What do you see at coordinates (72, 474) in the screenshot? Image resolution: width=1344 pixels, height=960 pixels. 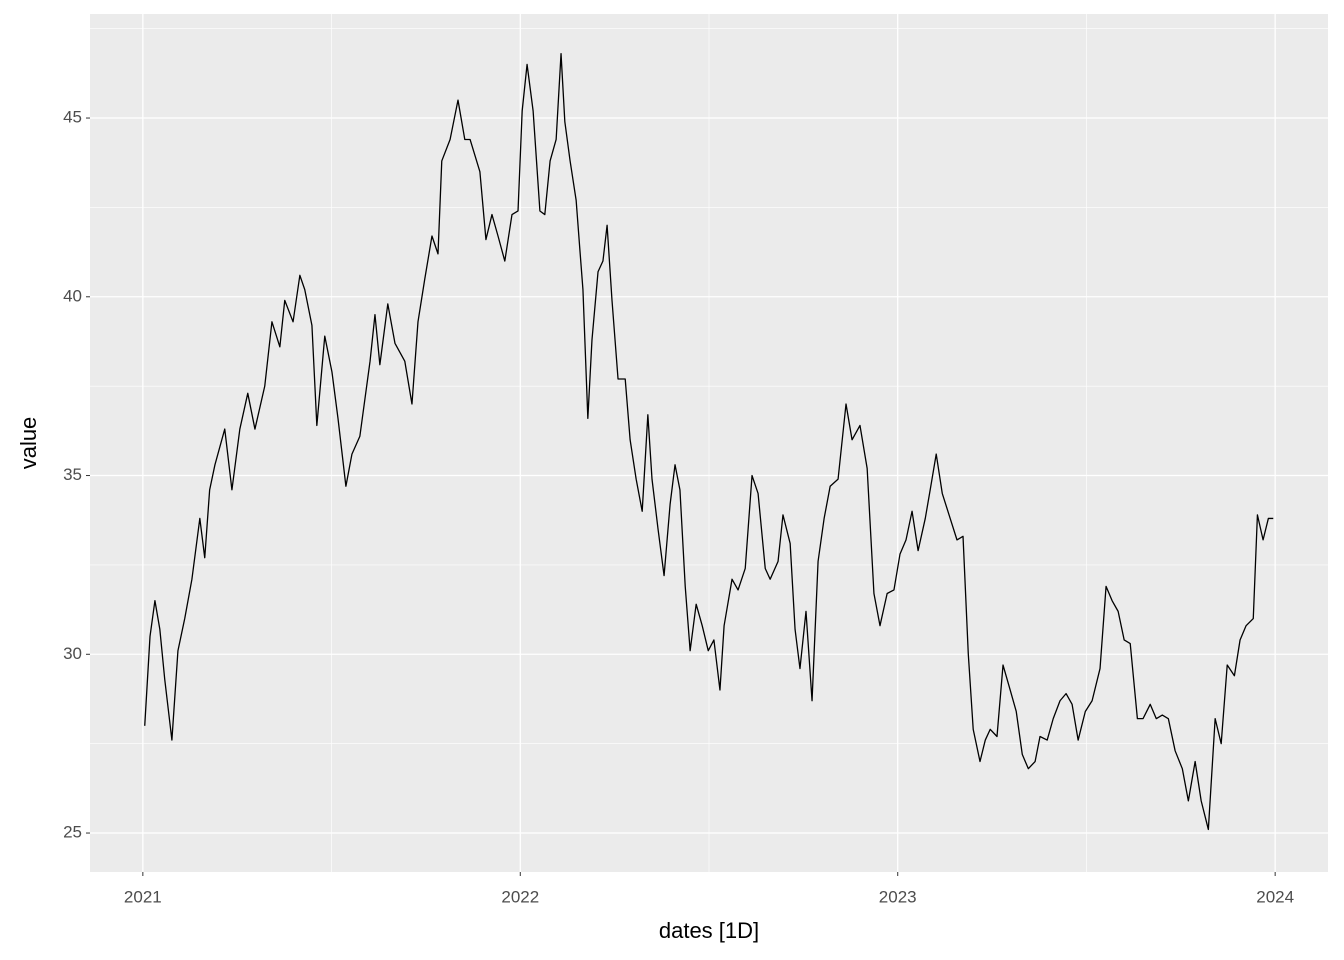 I see `y-tick-label: 35` at bounding box center [72, 474].